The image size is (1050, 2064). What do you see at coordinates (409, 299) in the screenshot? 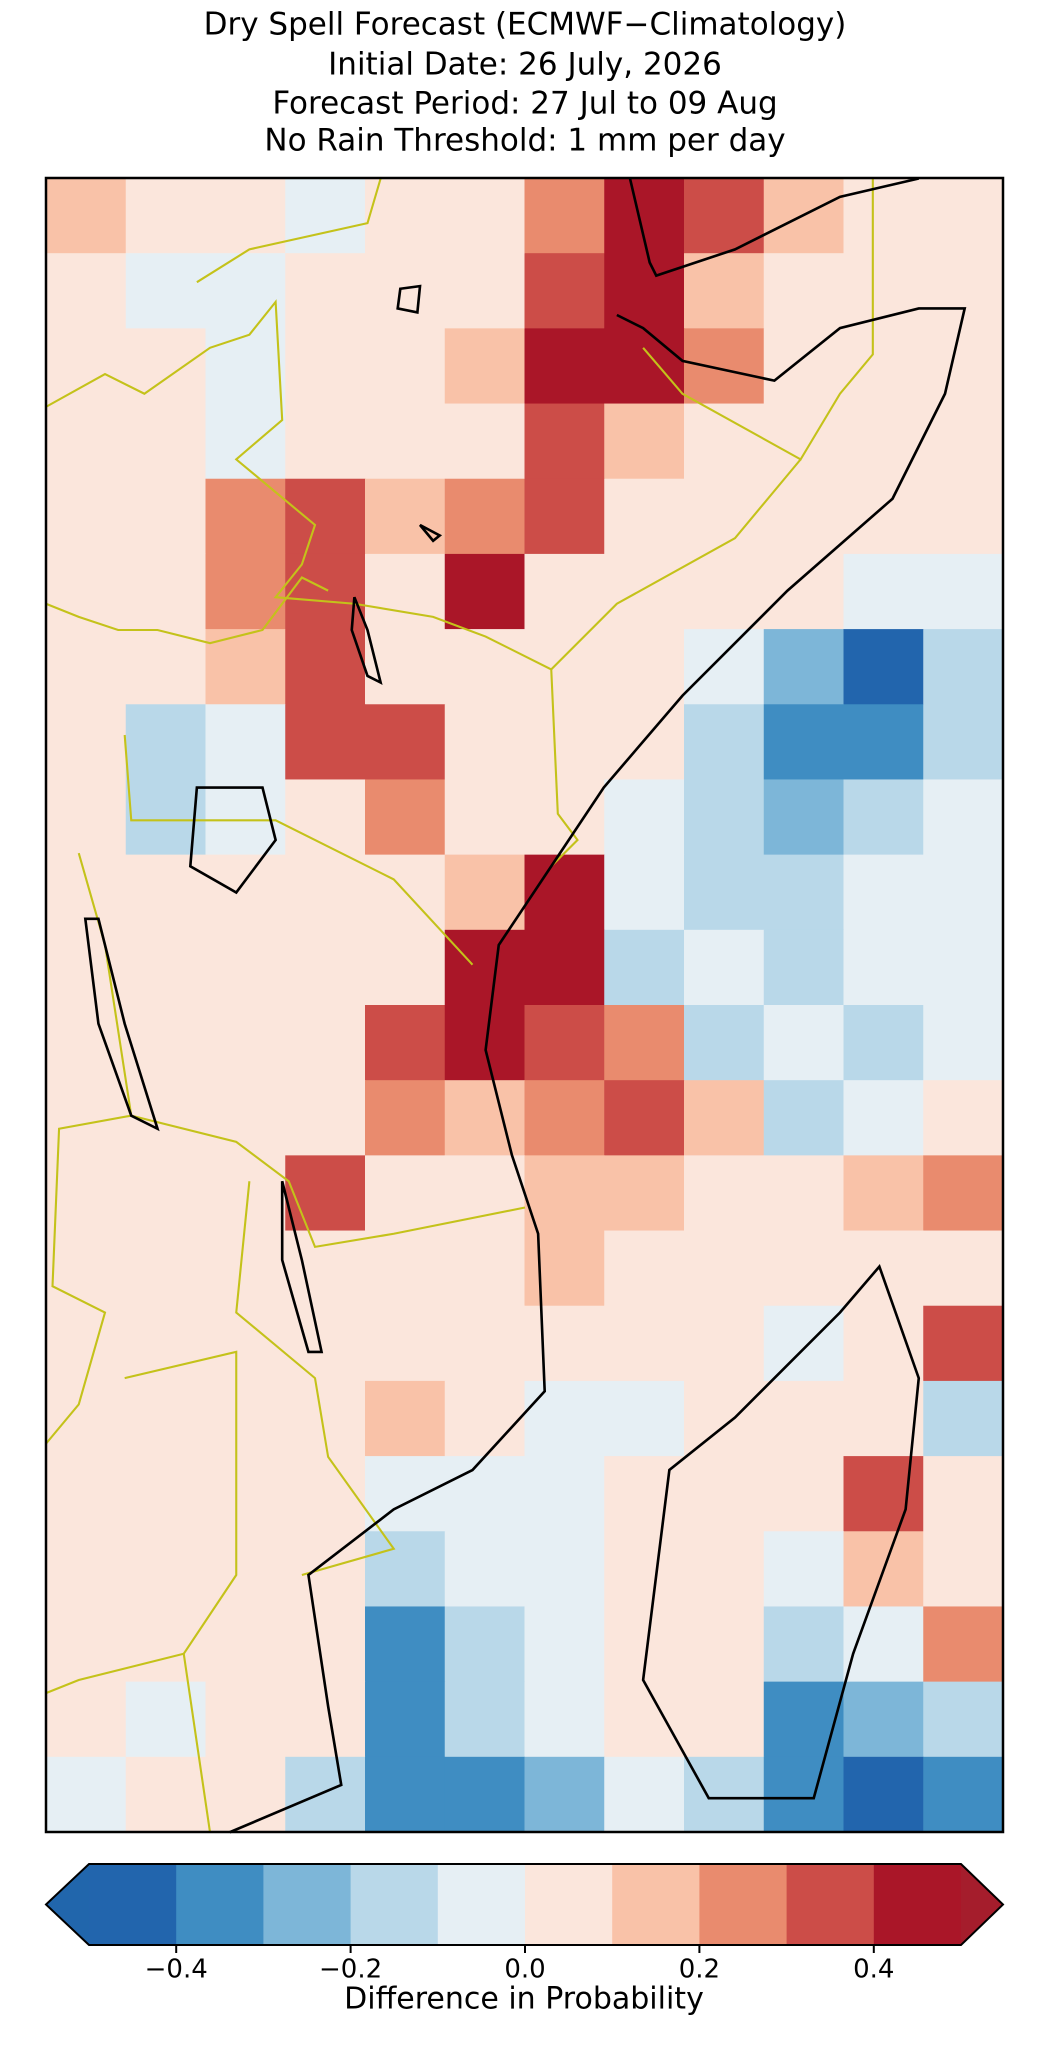
I see `lake` at bounding box center [409, 299].